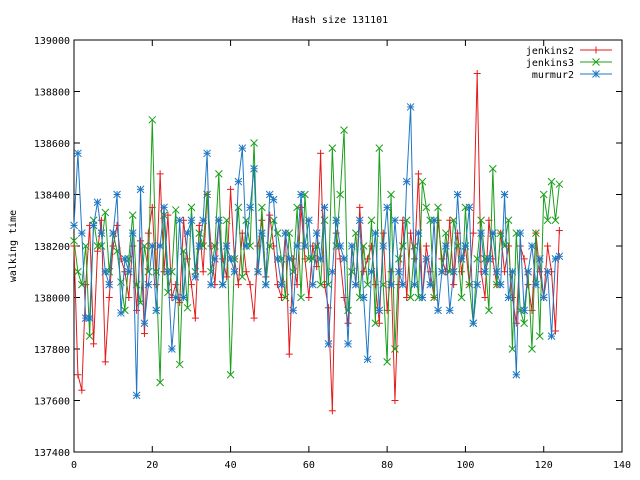 This screenshot has height=480, width=640. What do you see at coordinates (52, 93) in the screenshot?
I see `y-tick-label: 138800` at bounding box center [52, 93].